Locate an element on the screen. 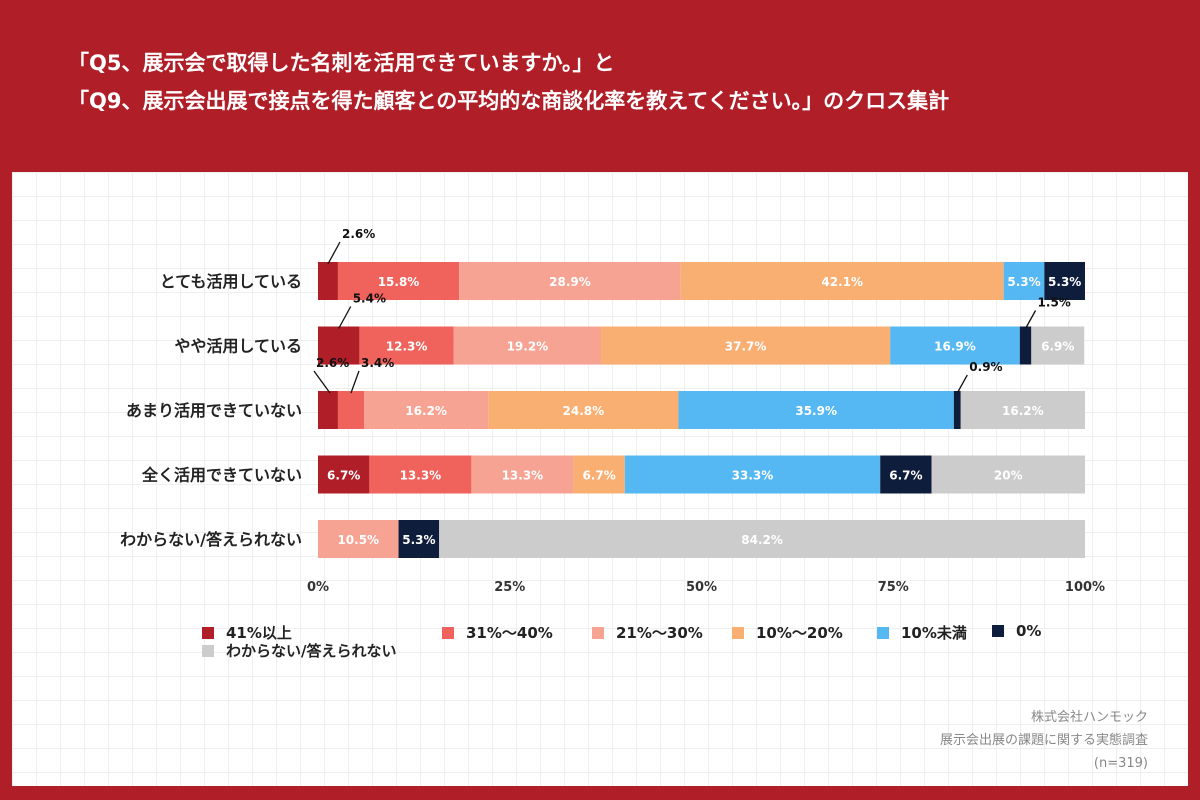  legend-label: 0% is located at coordinates (1029, 631).